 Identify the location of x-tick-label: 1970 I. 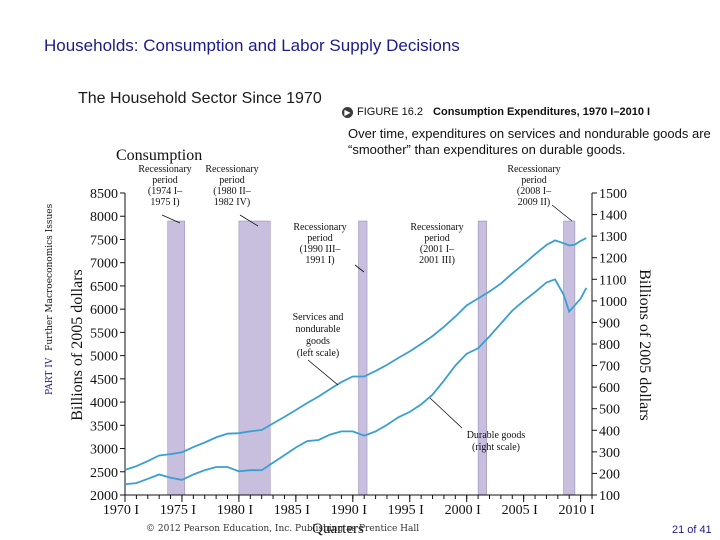
(121, 510).